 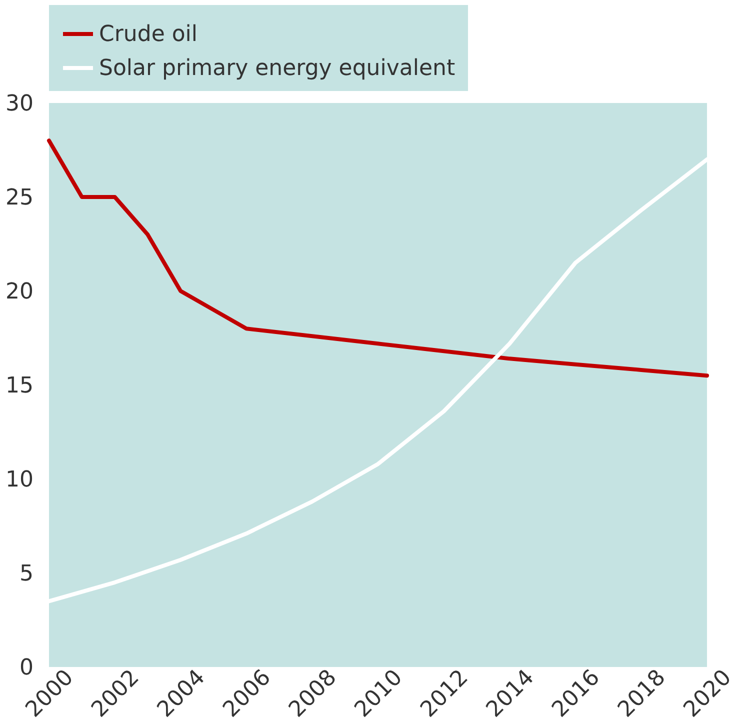 I want to click on y-tick-label: 5, so click(x=27, y=574).